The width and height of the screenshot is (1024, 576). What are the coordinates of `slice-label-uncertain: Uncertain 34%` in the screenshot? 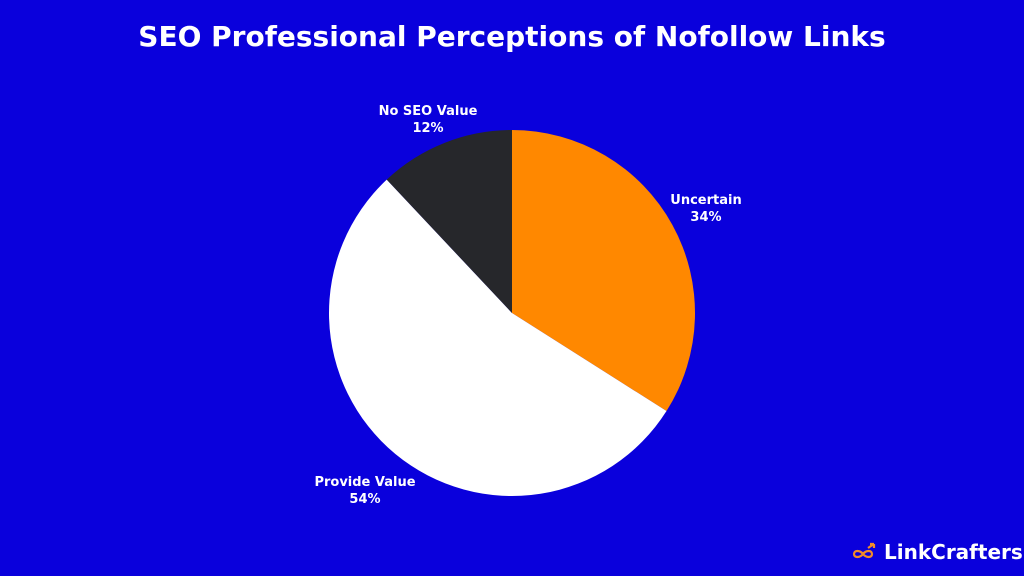 It's located at (706, 209).